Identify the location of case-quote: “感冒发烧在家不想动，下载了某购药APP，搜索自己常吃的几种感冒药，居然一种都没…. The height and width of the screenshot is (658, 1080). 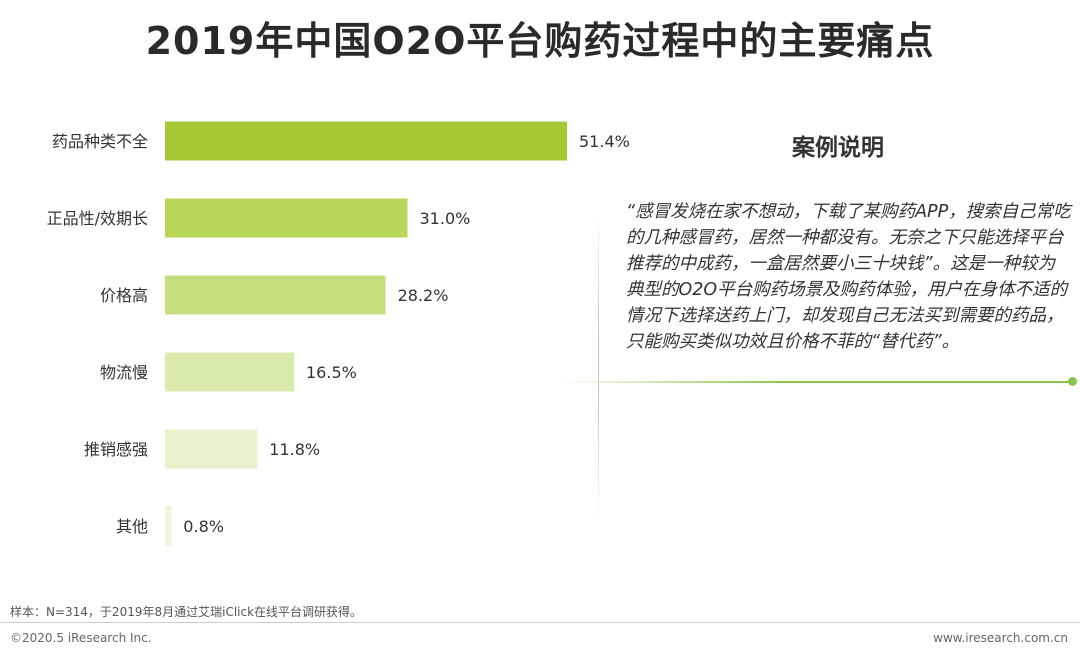
(848, 277).